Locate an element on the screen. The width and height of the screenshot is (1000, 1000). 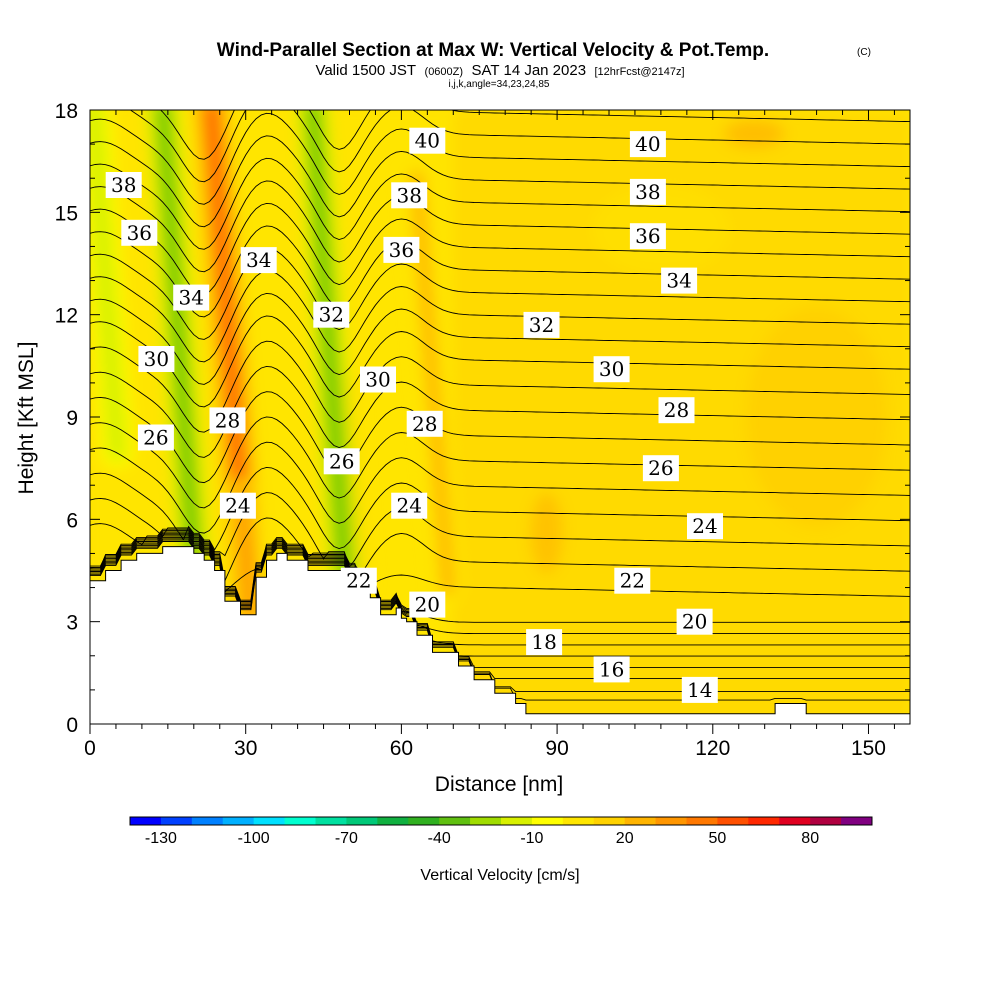
colorbar-tick-label: -40 is located at coordinates (439, 838).